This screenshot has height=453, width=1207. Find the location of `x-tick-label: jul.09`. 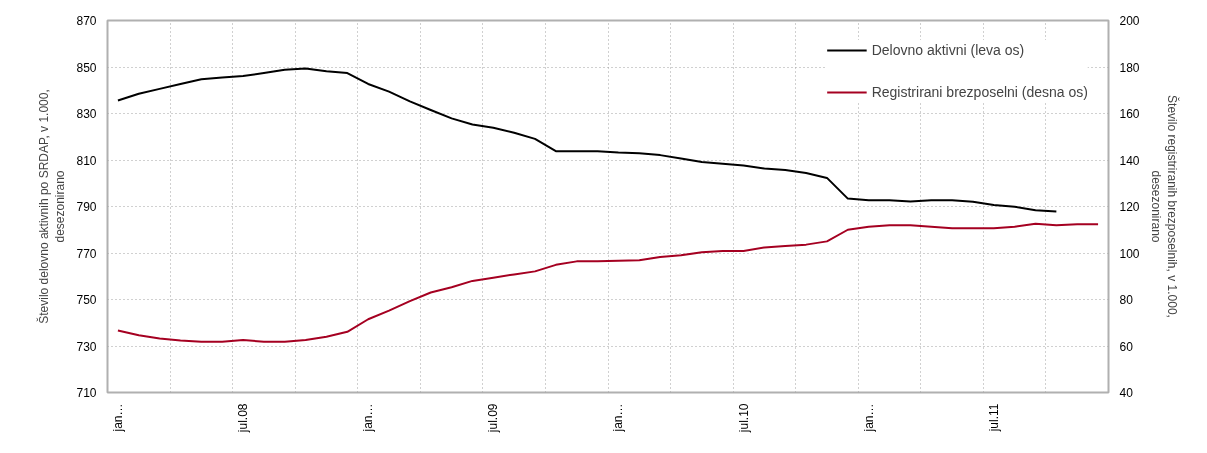

x-tick-label: jul.09 is located at coordinates (493, 418).